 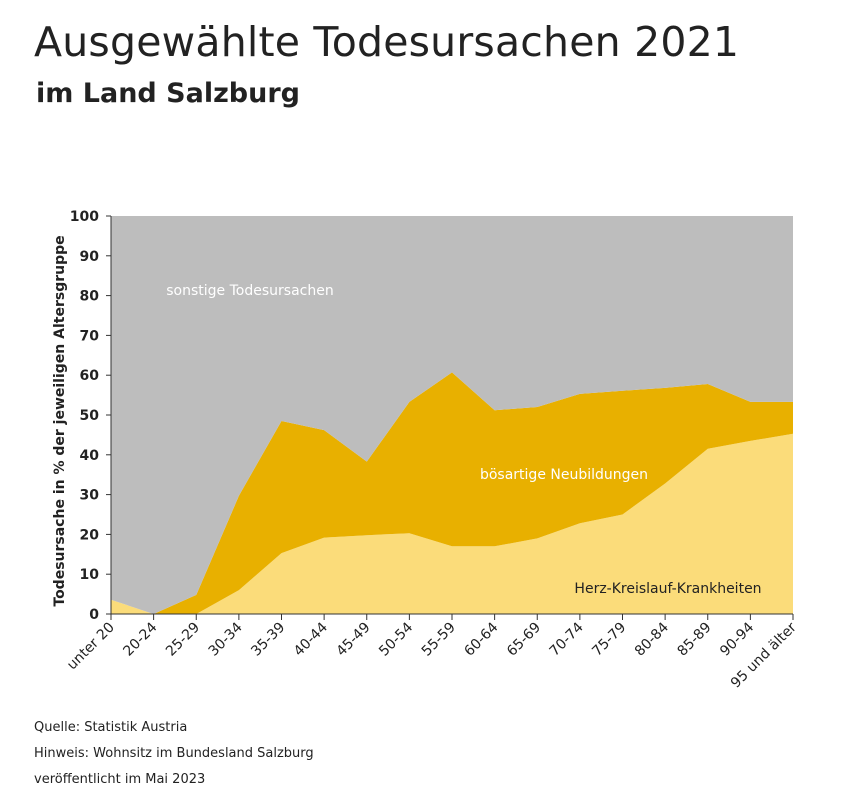 What do you see at coordinates (694, 640) in the screenshot?
I see `x-tick-label: 85-89` at bounding box center [694, 640].